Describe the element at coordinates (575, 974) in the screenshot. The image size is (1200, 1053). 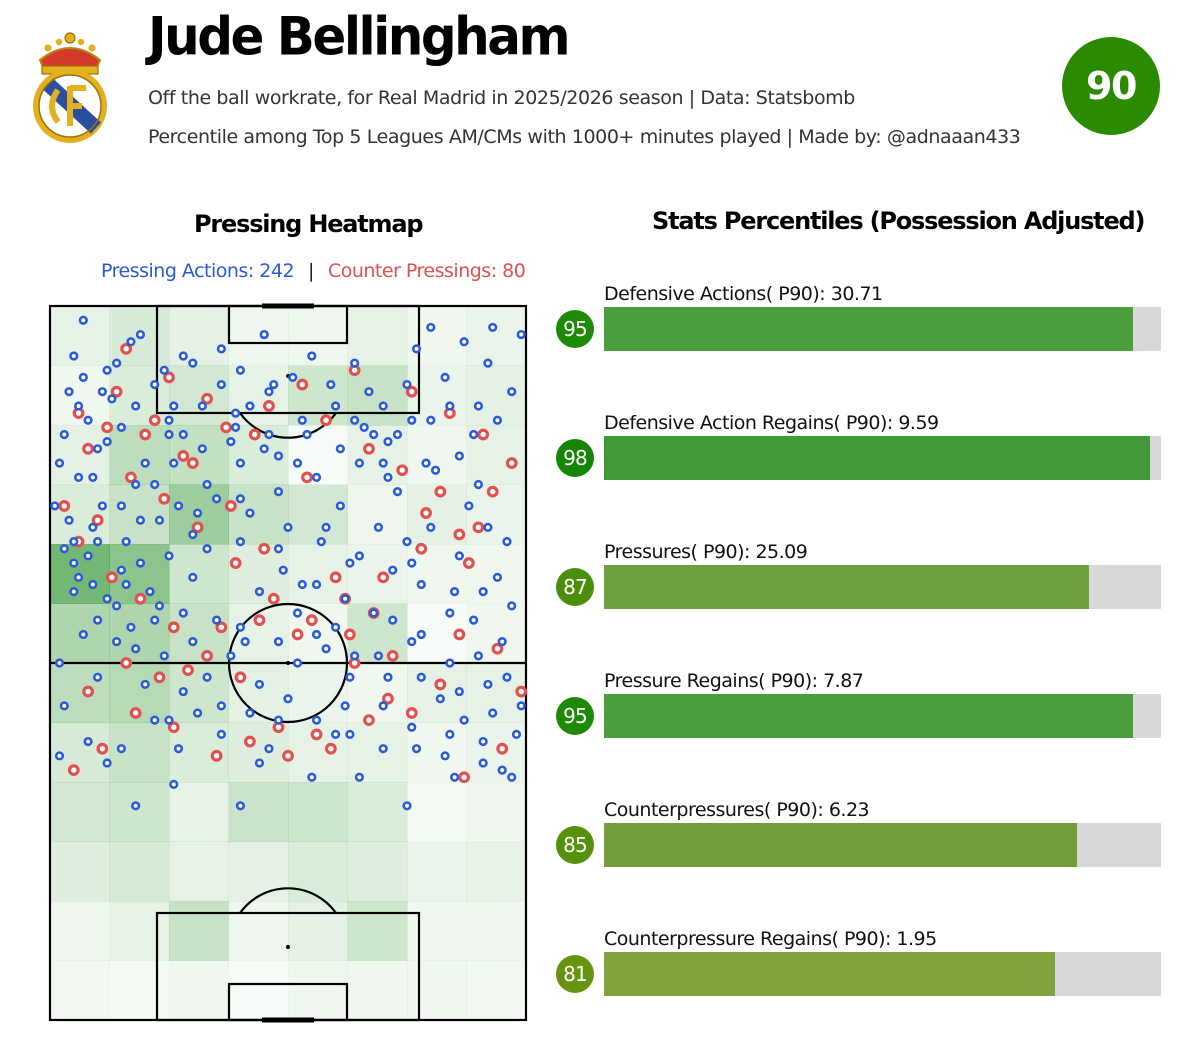
I see `stat-percentile-badge: 81` at that location.